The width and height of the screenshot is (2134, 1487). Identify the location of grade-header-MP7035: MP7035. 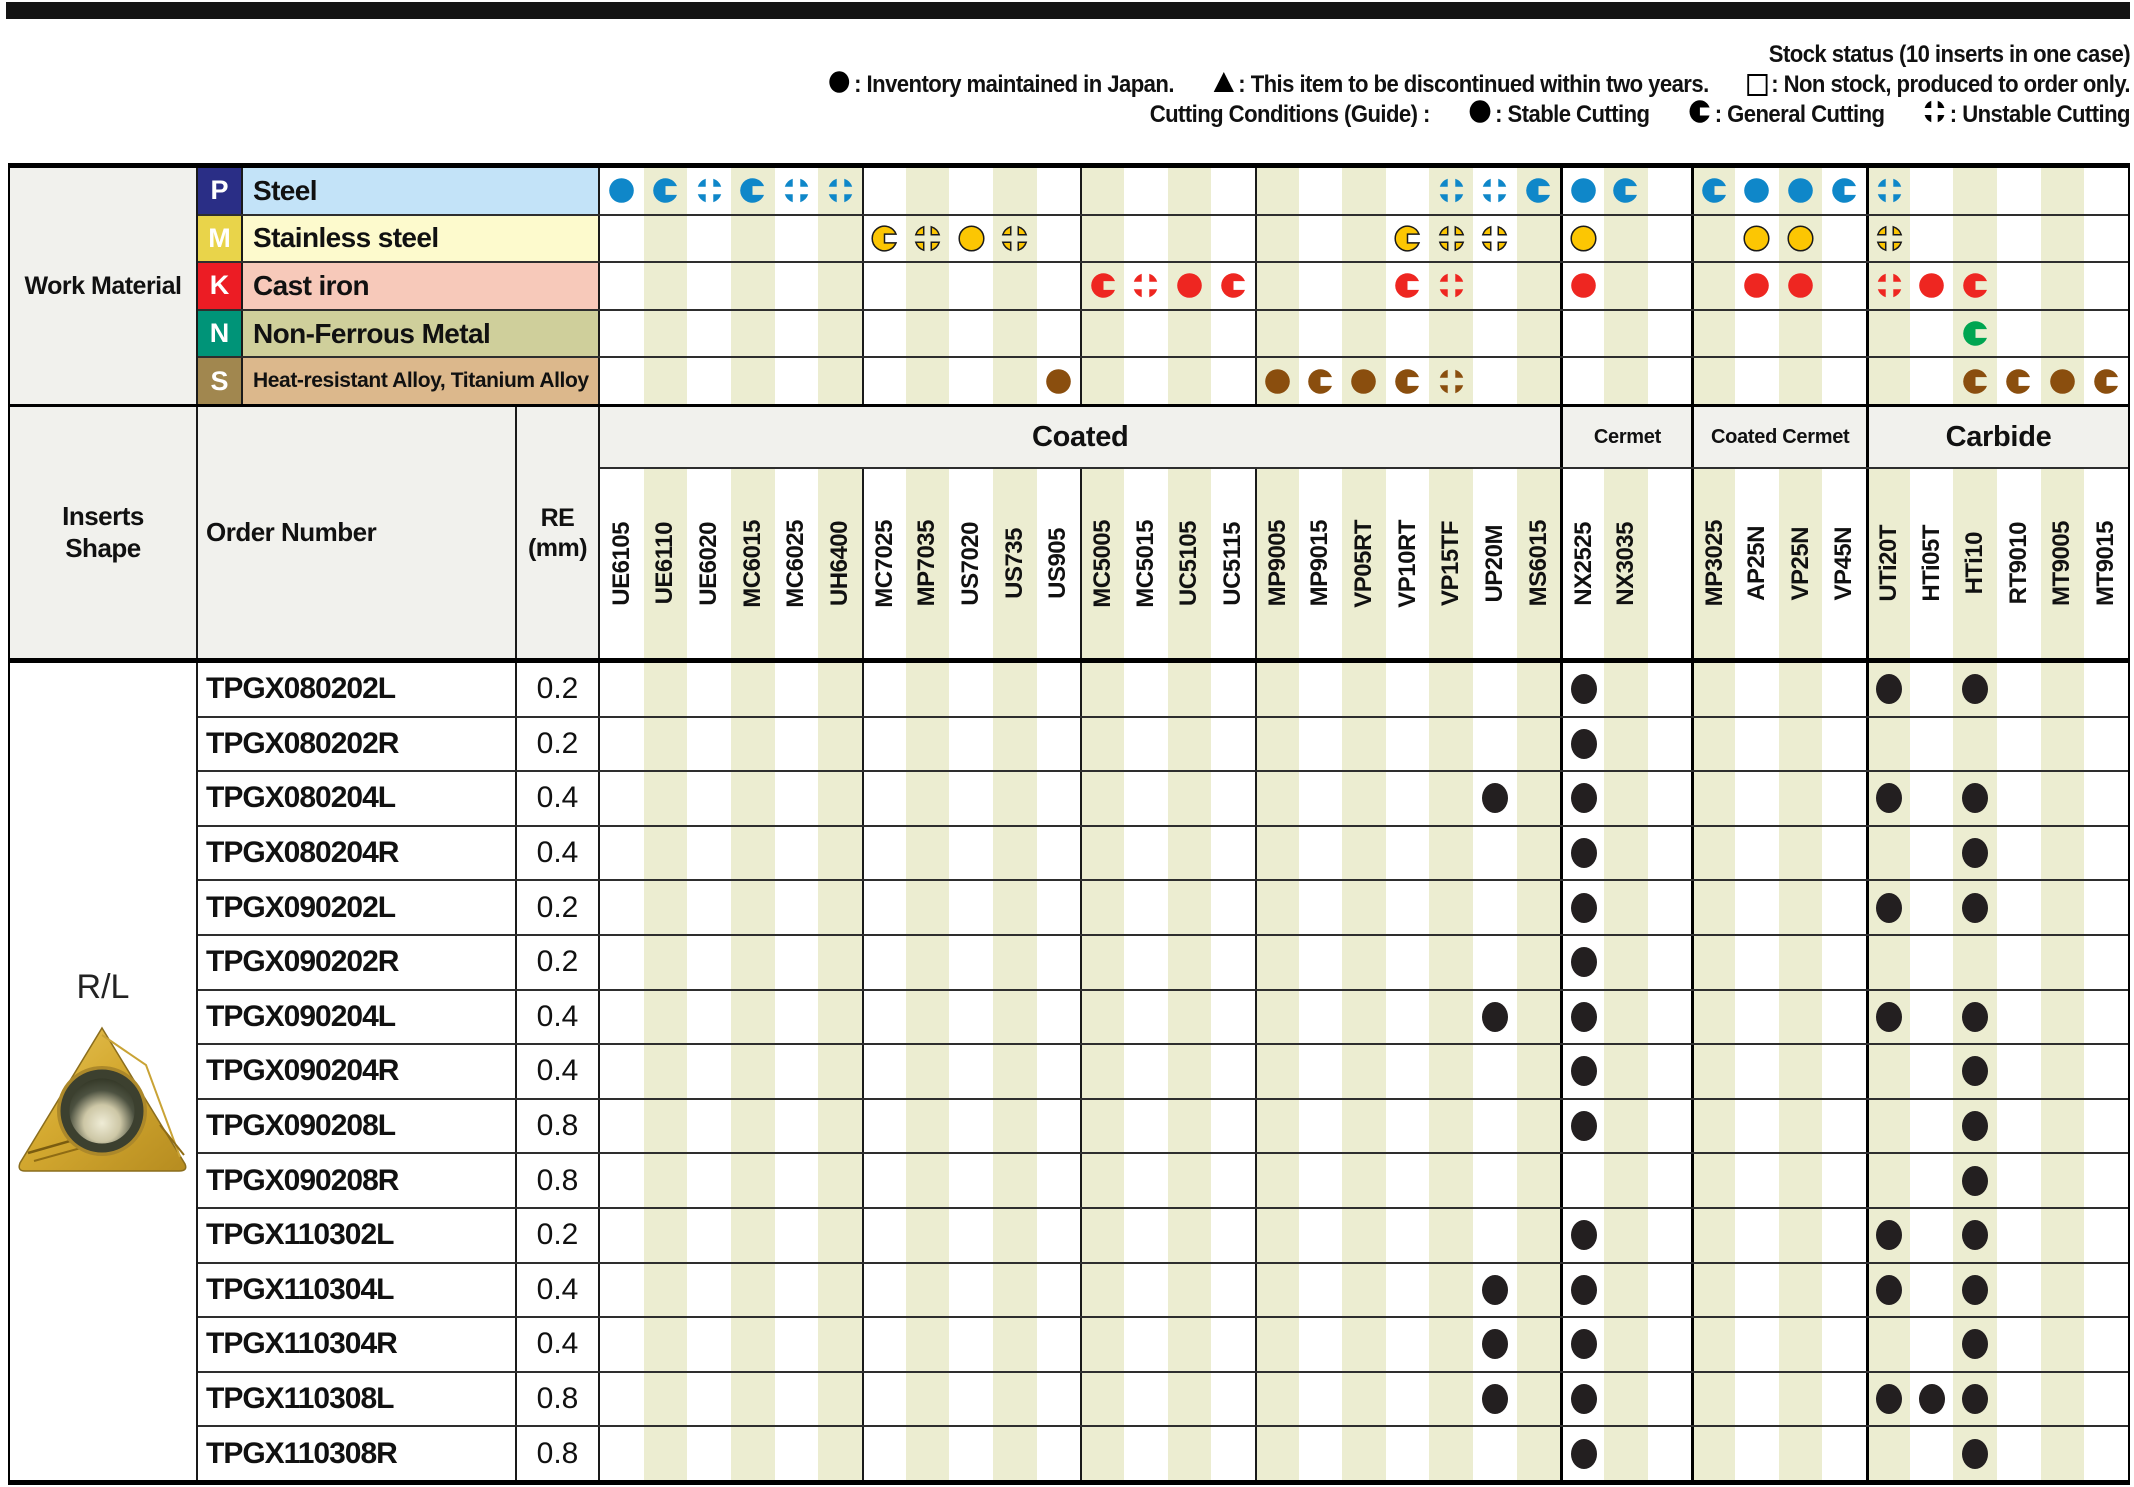
(927, 563).